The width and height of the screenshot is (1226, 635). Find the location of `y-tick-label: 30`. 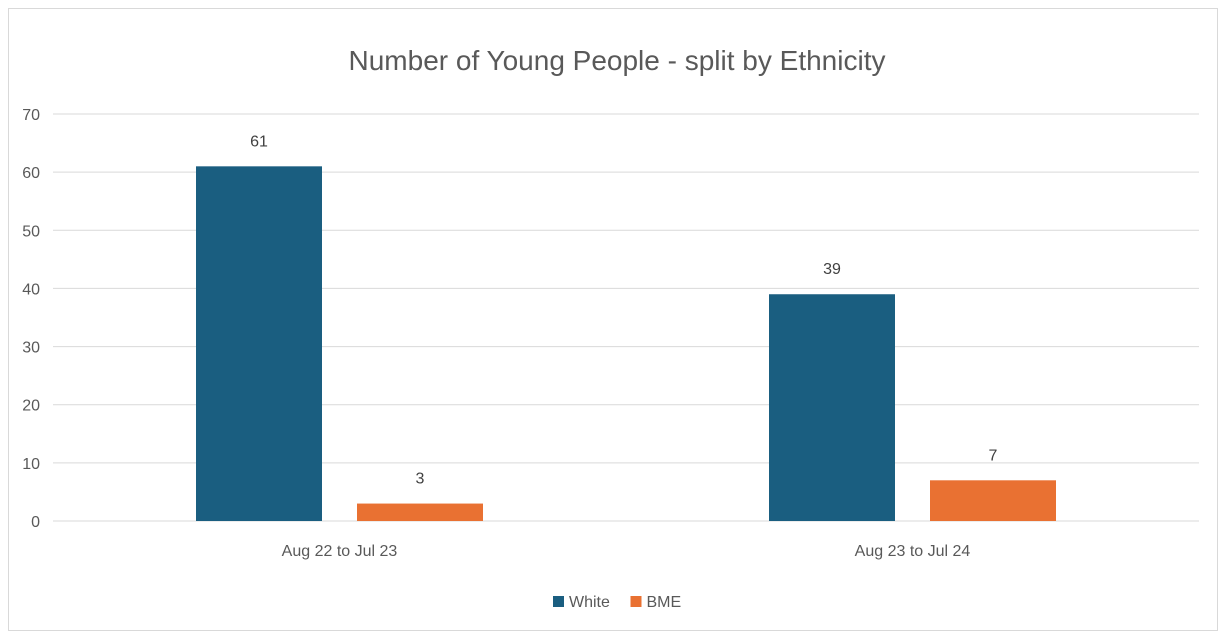

y-tick-label: 30 is located at coordinates (31, 348).